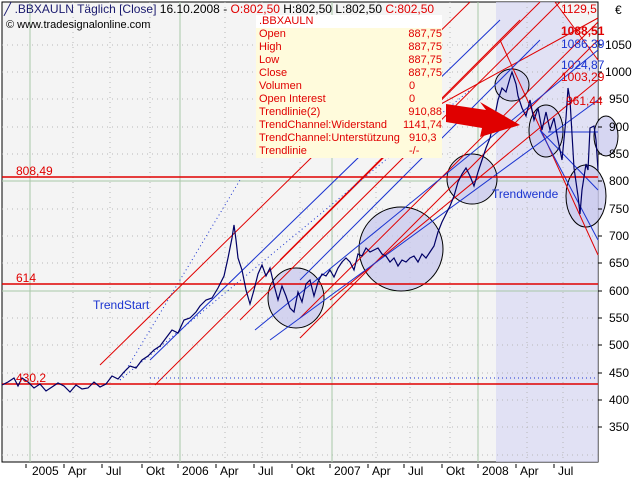 The image size is (640, 485). What do you see at coordinates (26, 278) in the screenshot?
I see `level-label-614: 614` at bounding box center [26, 278].